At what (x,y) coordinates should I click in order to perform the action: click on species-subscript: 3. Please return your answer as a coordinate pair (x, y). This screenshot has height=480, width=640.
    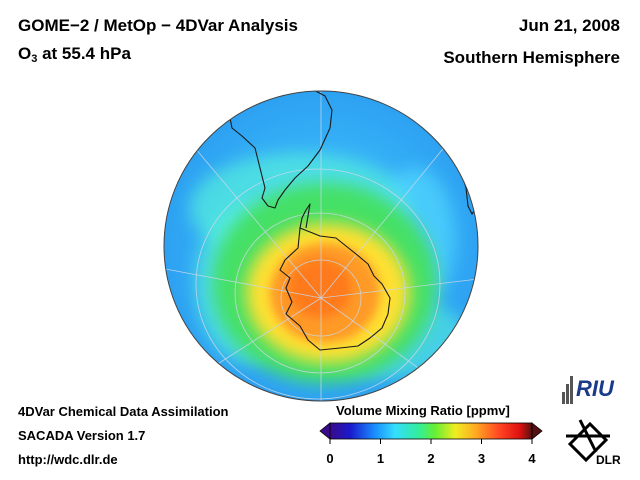
    Looking at the image, I should click on (34, 59).